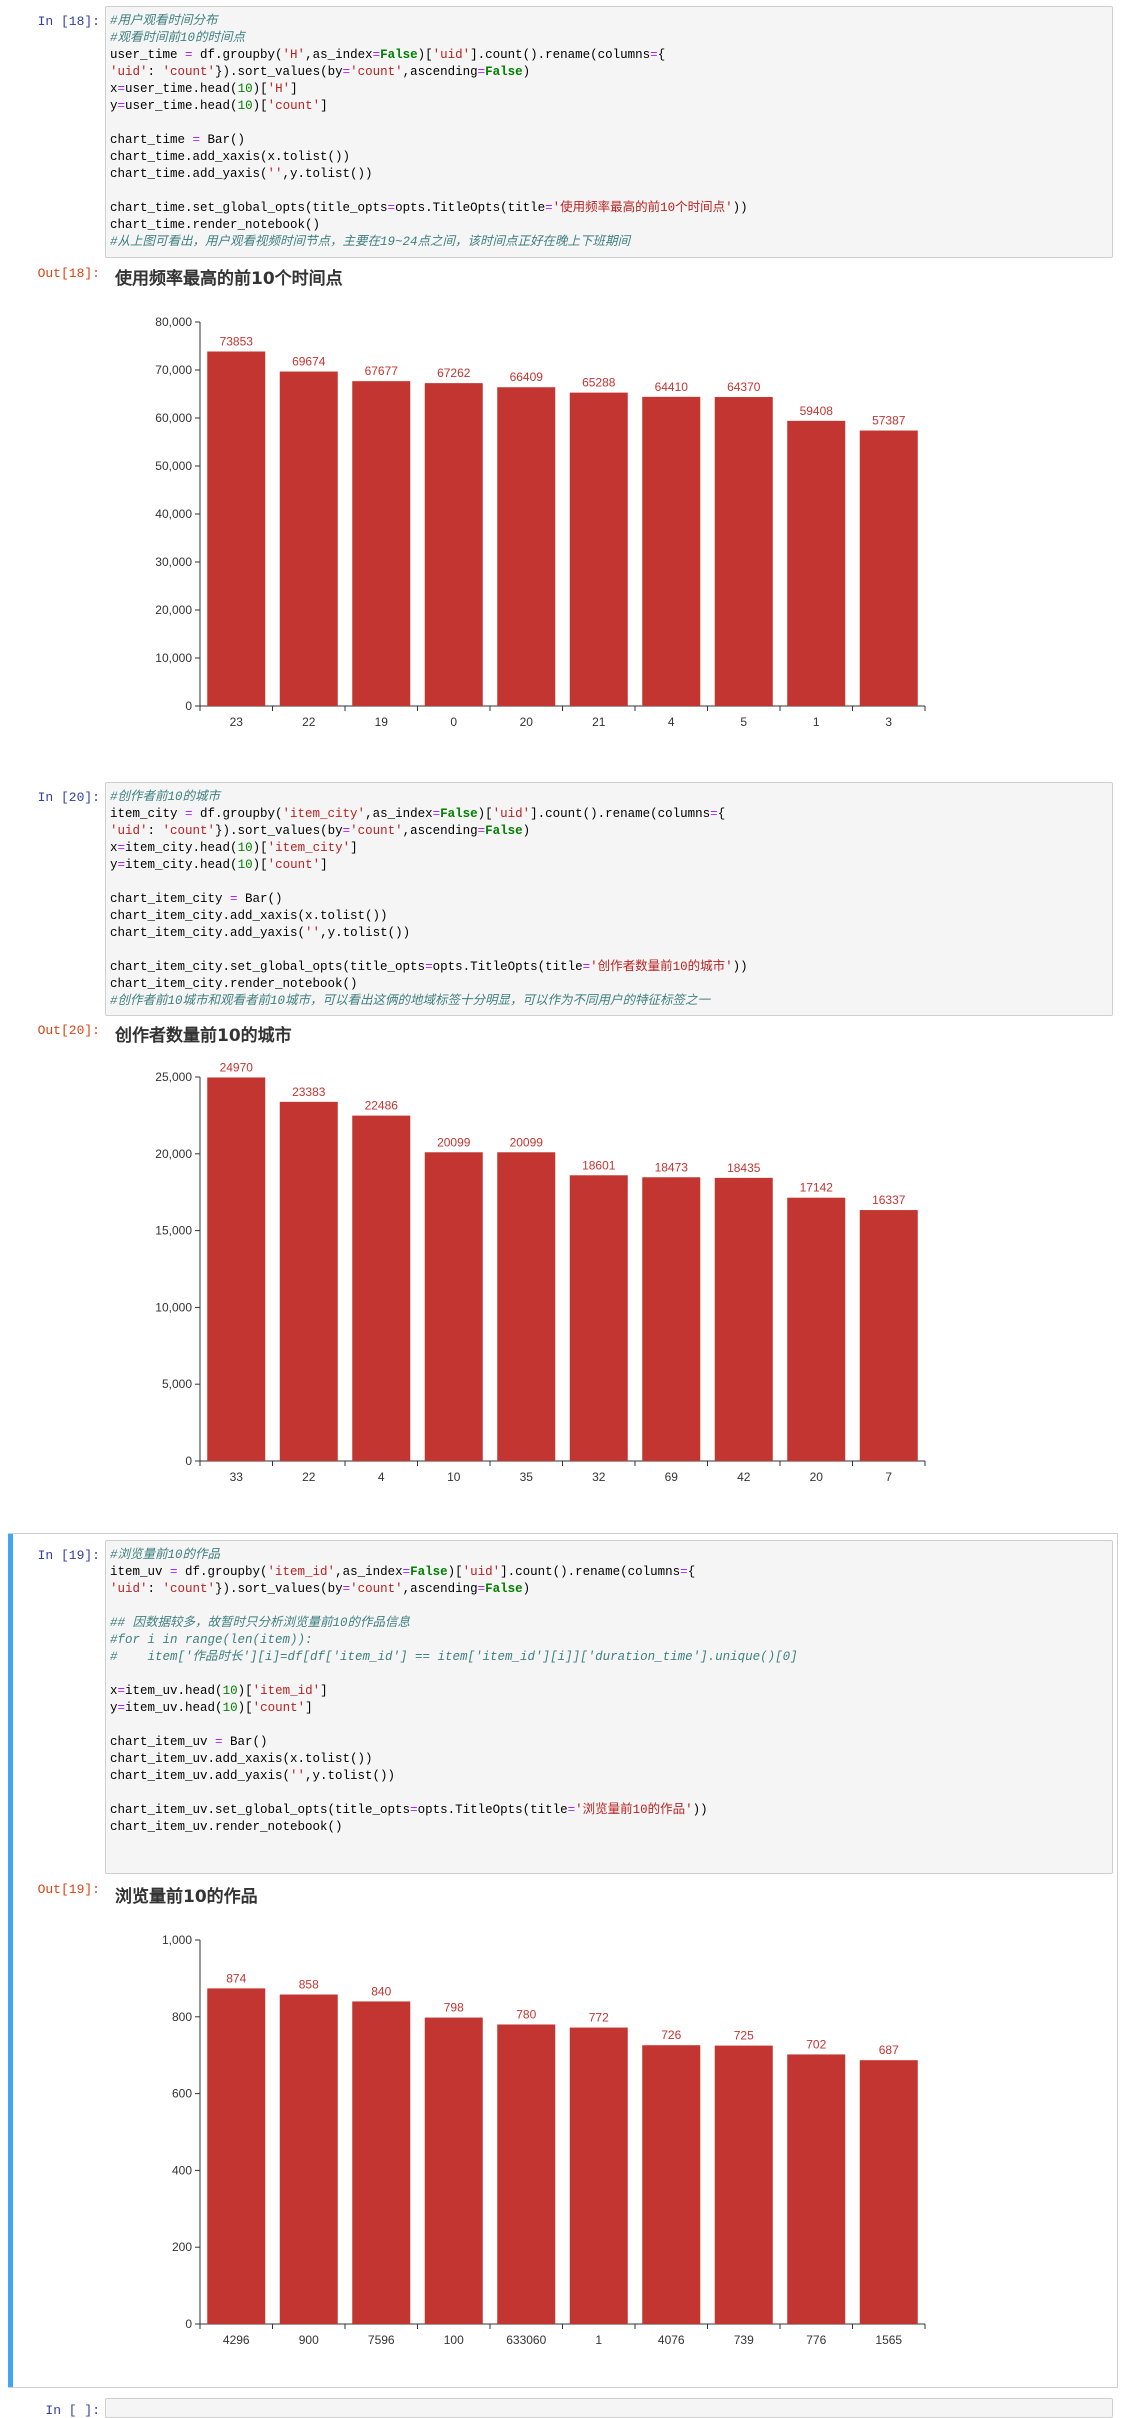 The width and height of the screenshot is (1134, 2418). I want to click on code-line: chart_time.add_xaxis(x.tolist()), so click(230, 157).